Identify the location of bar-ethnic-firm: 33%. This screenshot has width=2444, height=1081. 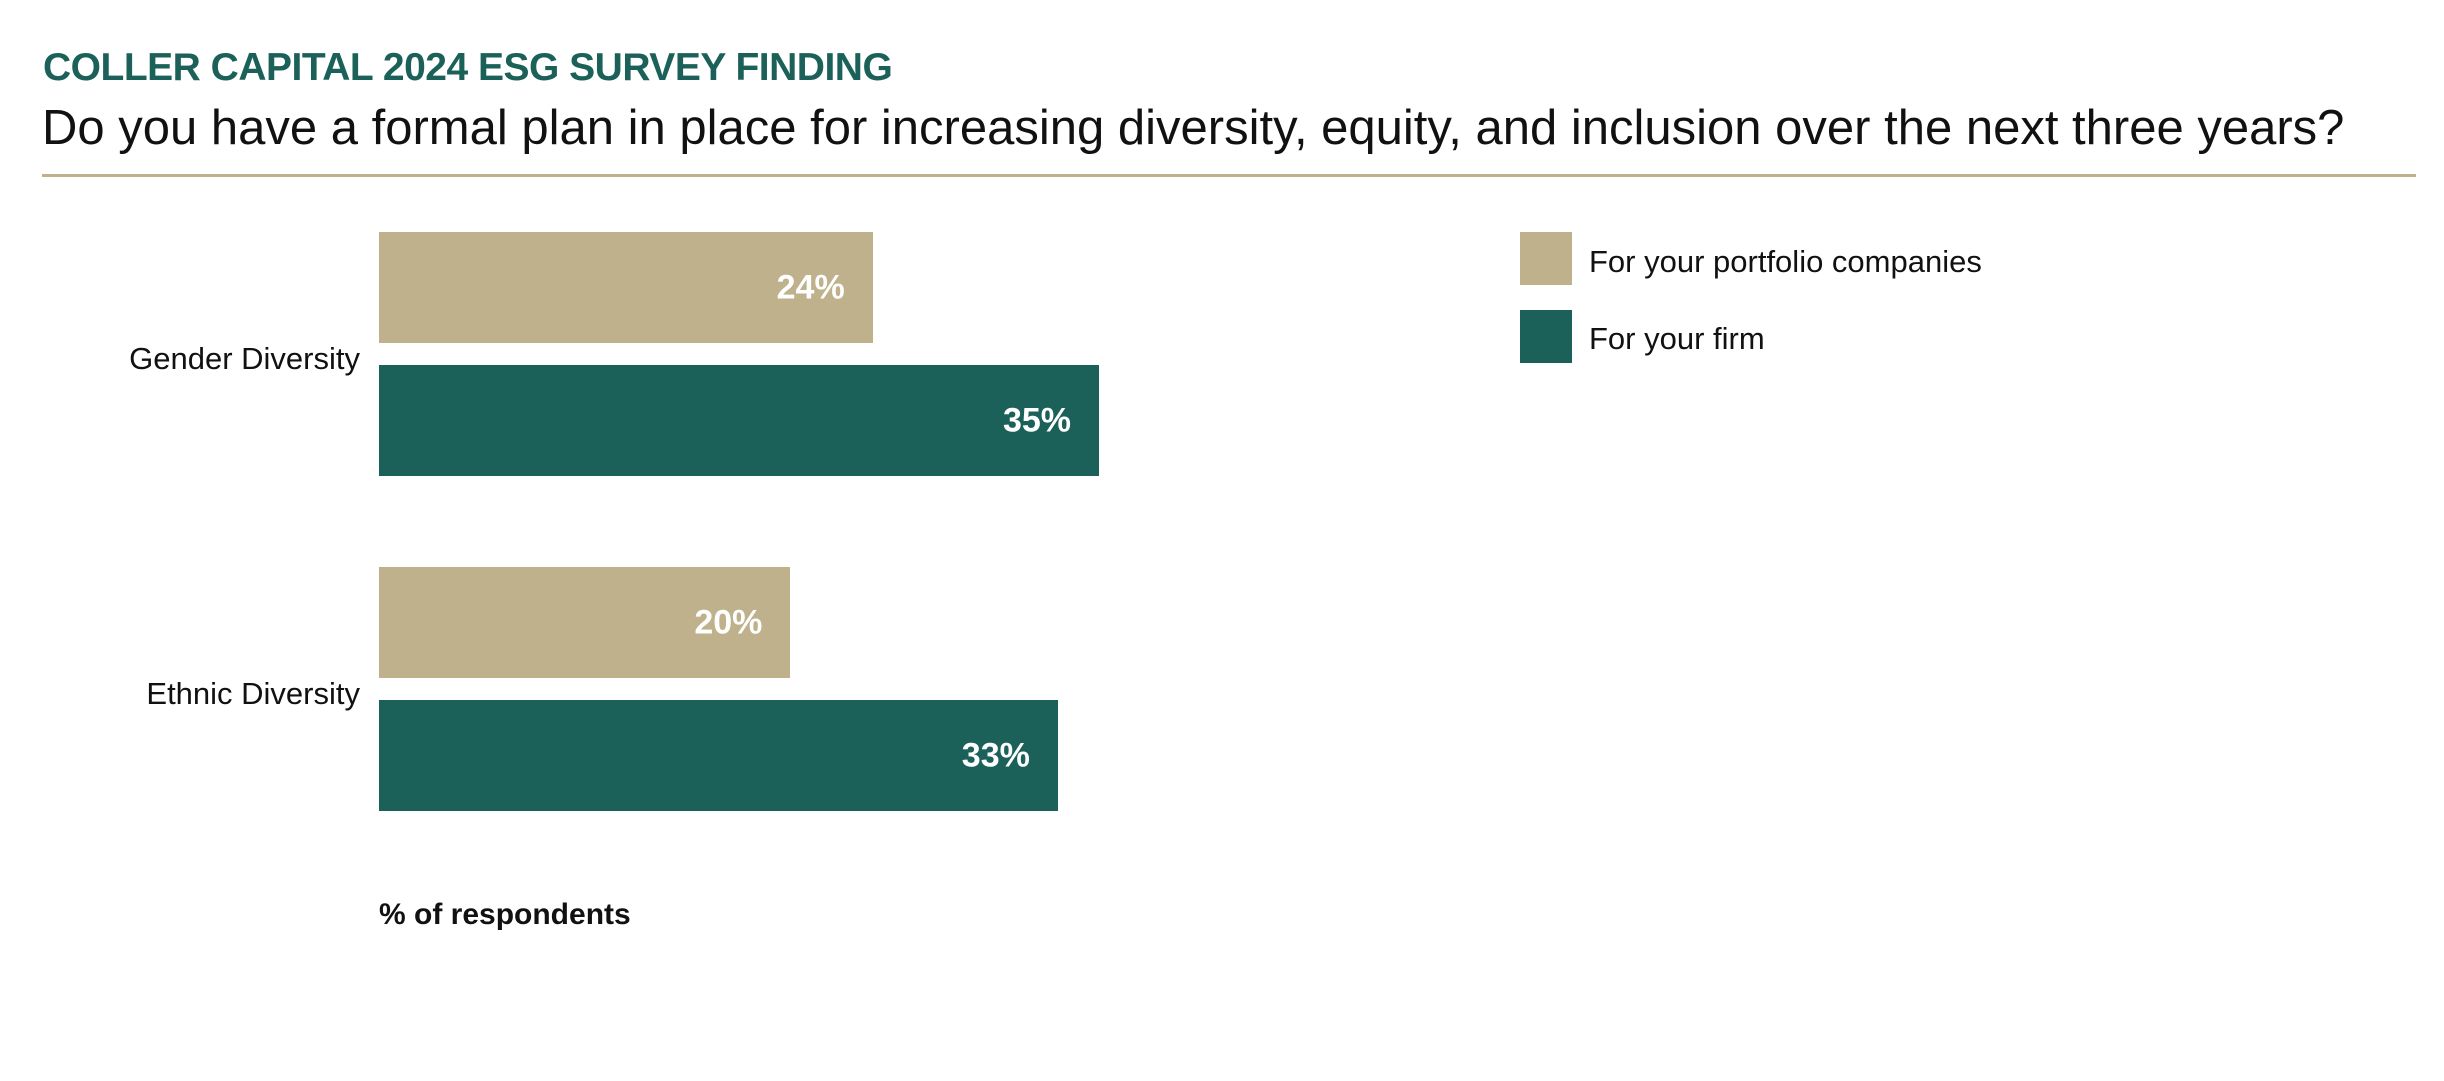
(718, 755).